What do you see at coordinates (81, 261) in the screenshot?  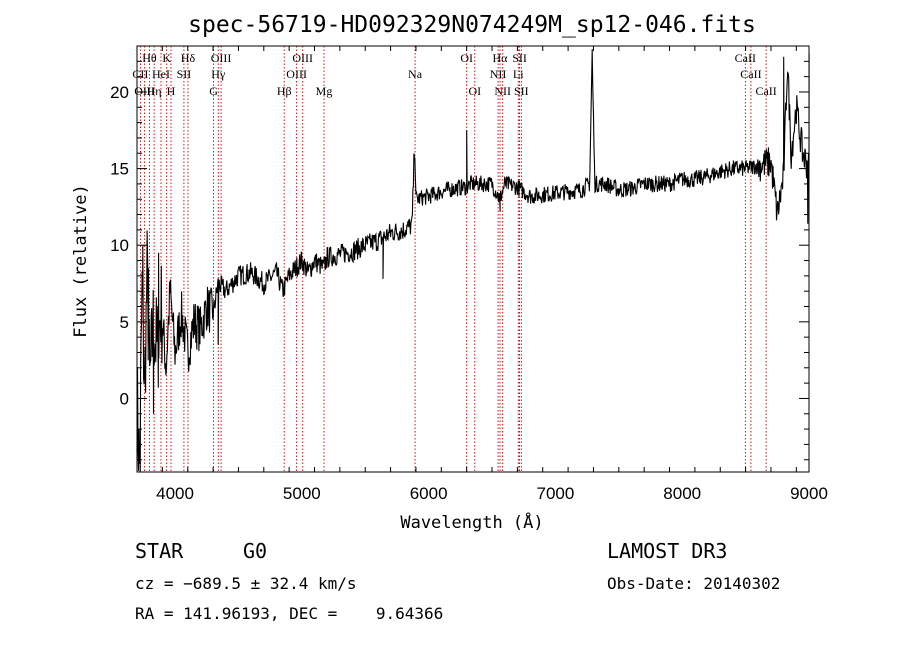 I see `y-axis-label: Flux (relative)` at bounding box center [81, 261].